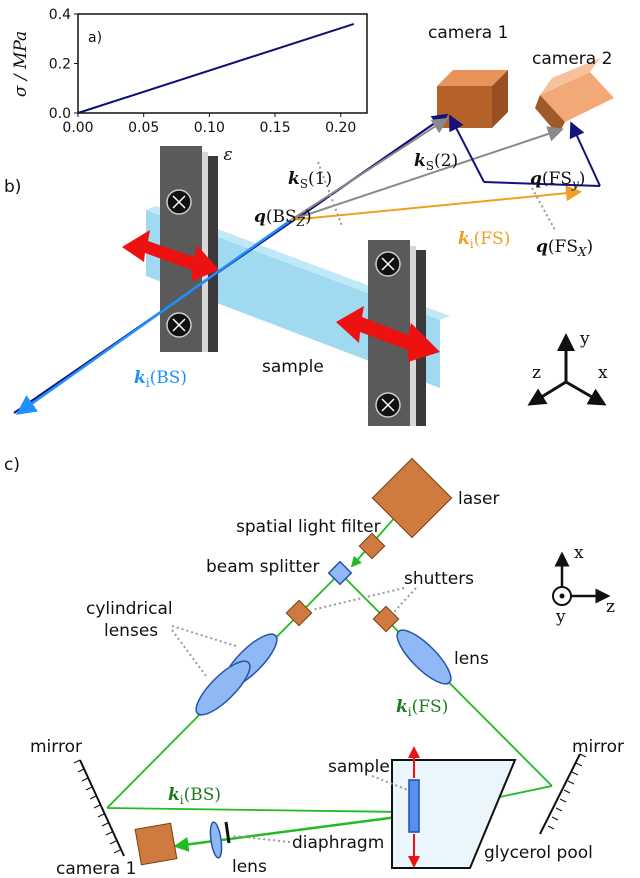 Image resolution: width=640 pixels, height=878 pixels. What do you see at coordinates (478, 499) in the screenshot?
I see `laser-label: laser` at bounding box center [478, 499].